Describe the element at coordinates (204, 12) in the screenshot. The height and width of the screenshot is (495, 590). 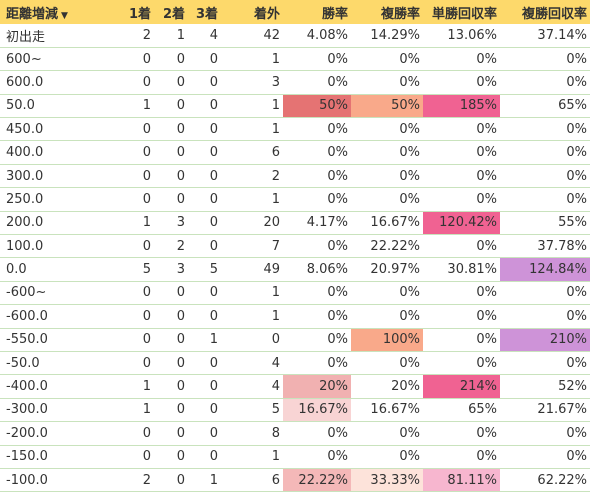
I see `column-header-3rd: 3着` at that location.